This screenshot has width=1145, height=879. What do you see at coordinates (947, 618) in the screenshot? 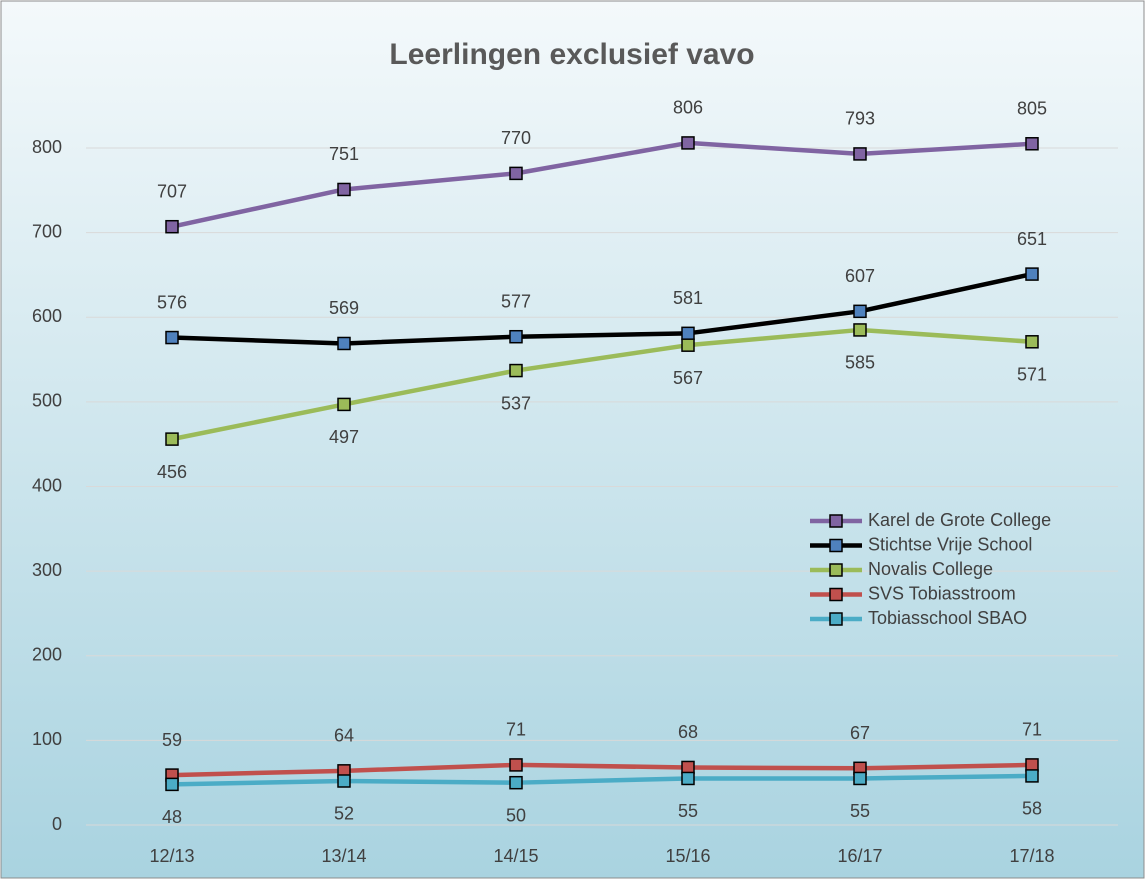
I see `legend-label: Tobiasschool SBAO` at bounding box center [947, 618].